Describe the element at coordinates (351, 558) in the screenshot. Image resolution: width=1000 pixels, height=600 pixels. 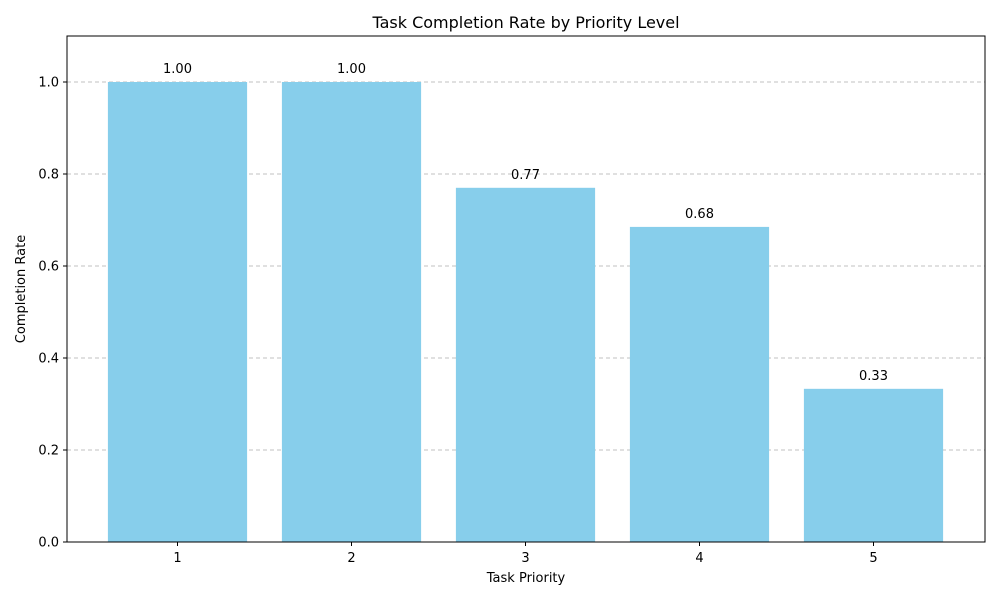
I see `x-tick-label: 2` at that location.